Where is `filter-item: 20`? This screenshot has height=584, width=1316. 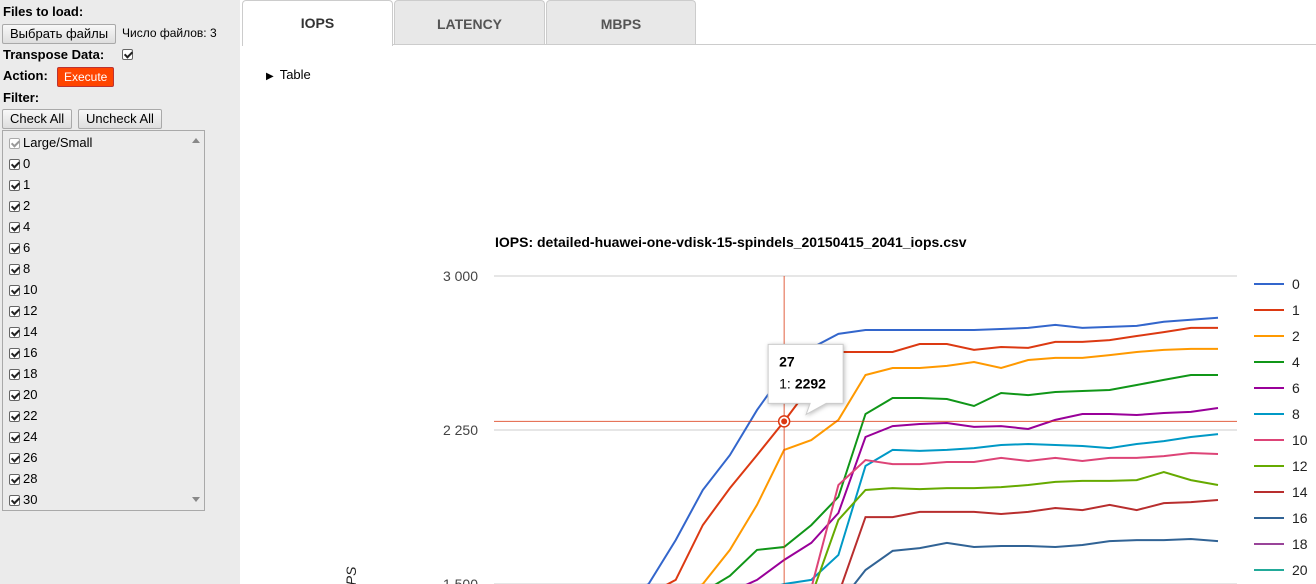 filter-item: 20 is located at coordinates (30, 394).